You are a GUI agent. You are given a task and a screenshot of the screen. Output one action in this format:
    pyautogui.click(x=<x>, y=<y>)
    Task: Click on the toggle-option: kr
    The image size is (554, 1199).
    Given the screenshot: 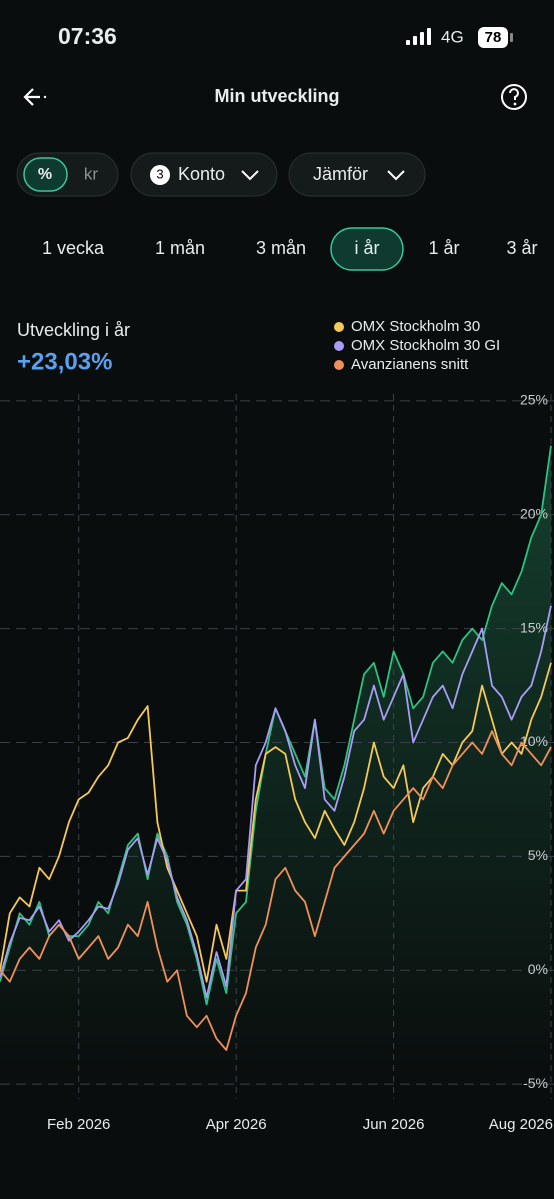 What is the action you would take?
    pyautogui.click(x=91, y=173)
    